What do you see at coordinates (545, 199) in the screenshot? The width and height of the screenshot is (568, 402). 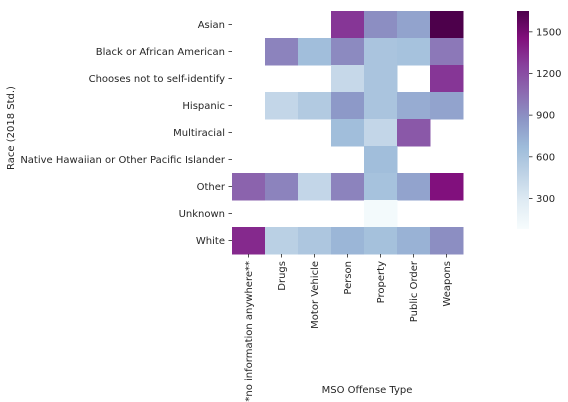 I see `colorbar-tick-label: 300` at bounding box center [545, 199].